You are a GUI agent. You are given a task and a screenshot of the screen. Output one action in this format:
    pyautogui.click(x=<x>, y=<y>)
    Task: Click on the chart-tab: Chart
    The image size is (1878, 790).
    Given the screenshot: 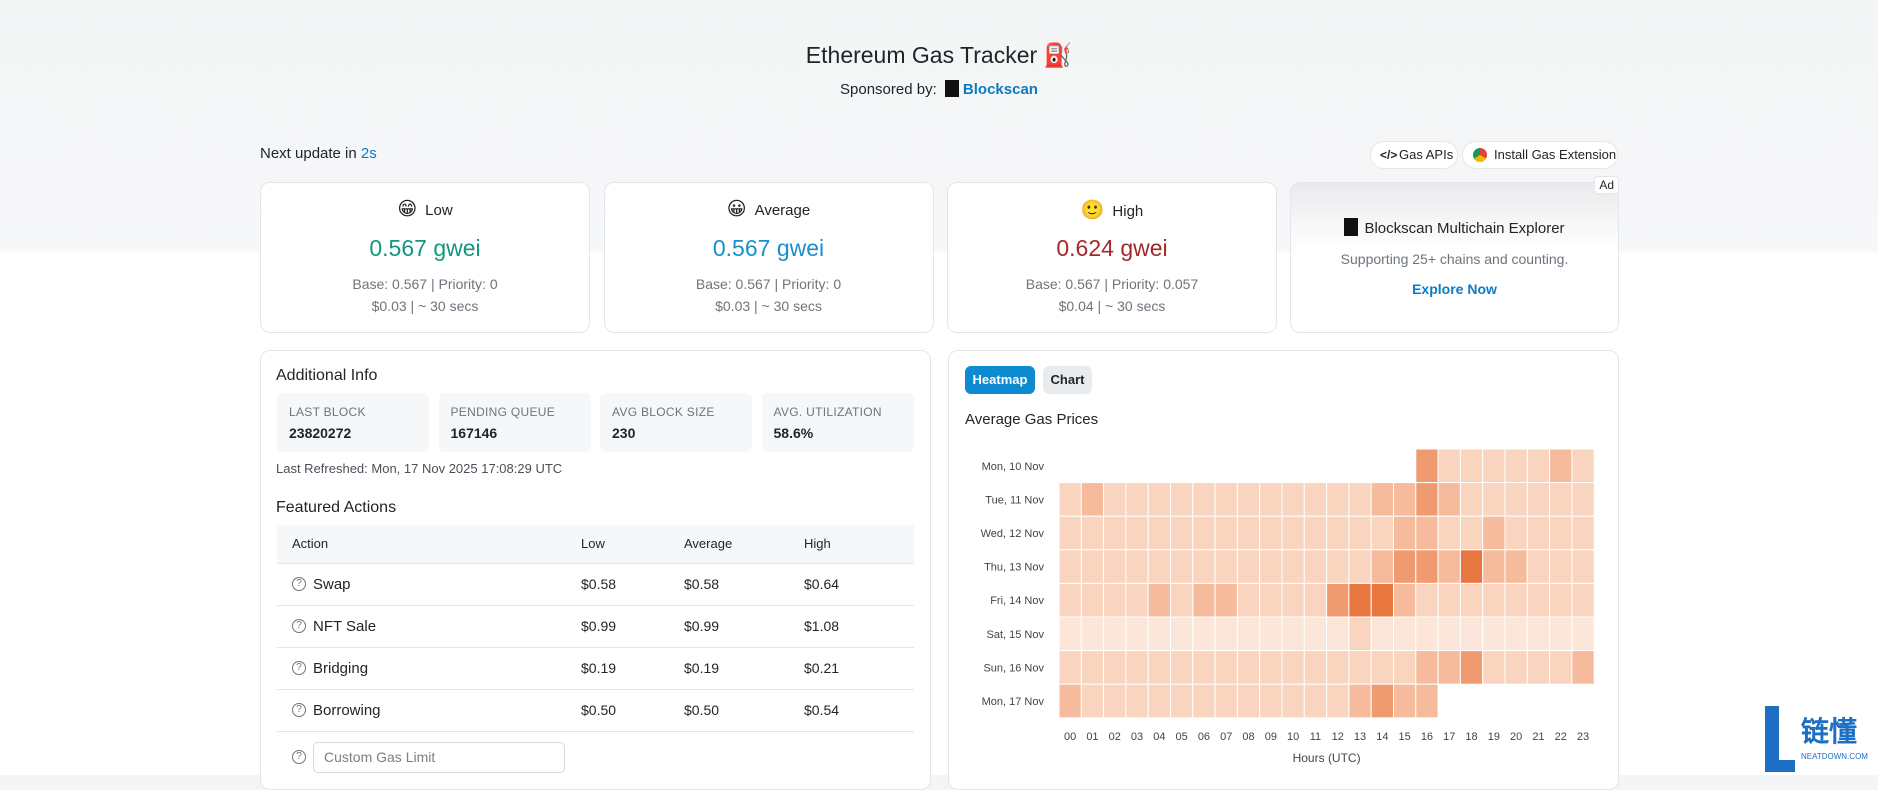 What is the action you would take?
    pyautogui.click(x=1067, y=380)
    